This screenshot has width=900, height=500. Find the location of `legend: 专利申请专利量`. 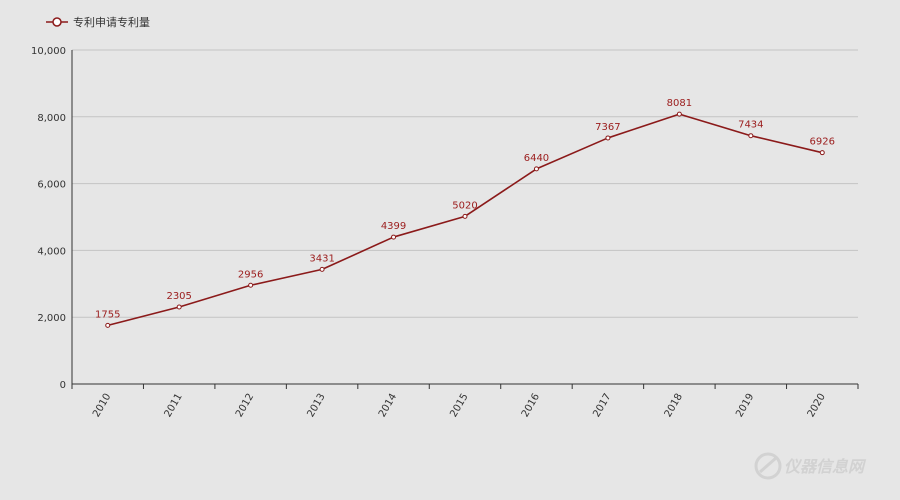

legend: 专利申请专利量 is located at coordinates (98, 22).